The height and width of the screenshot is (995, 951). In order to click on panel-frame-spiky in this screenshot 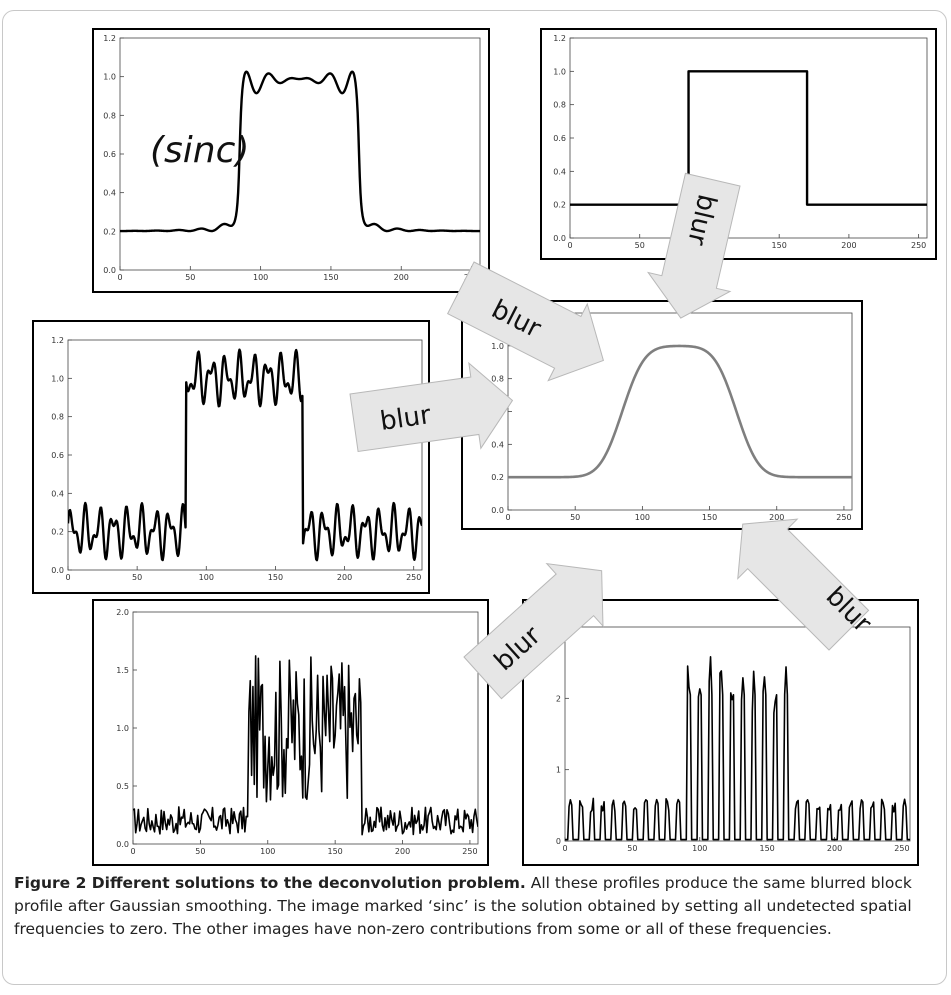, I will do `click(720, 732)`.